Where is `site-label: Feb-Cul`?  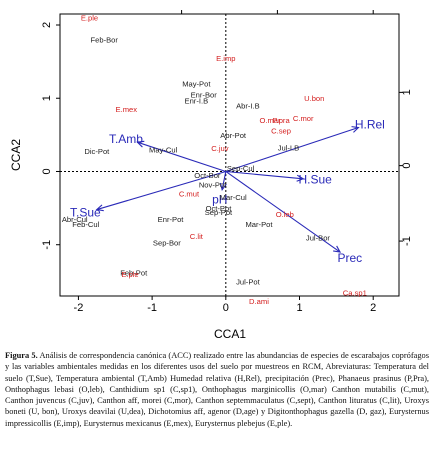
site-label: Feb-Cul is located at coordinates (85, 224).